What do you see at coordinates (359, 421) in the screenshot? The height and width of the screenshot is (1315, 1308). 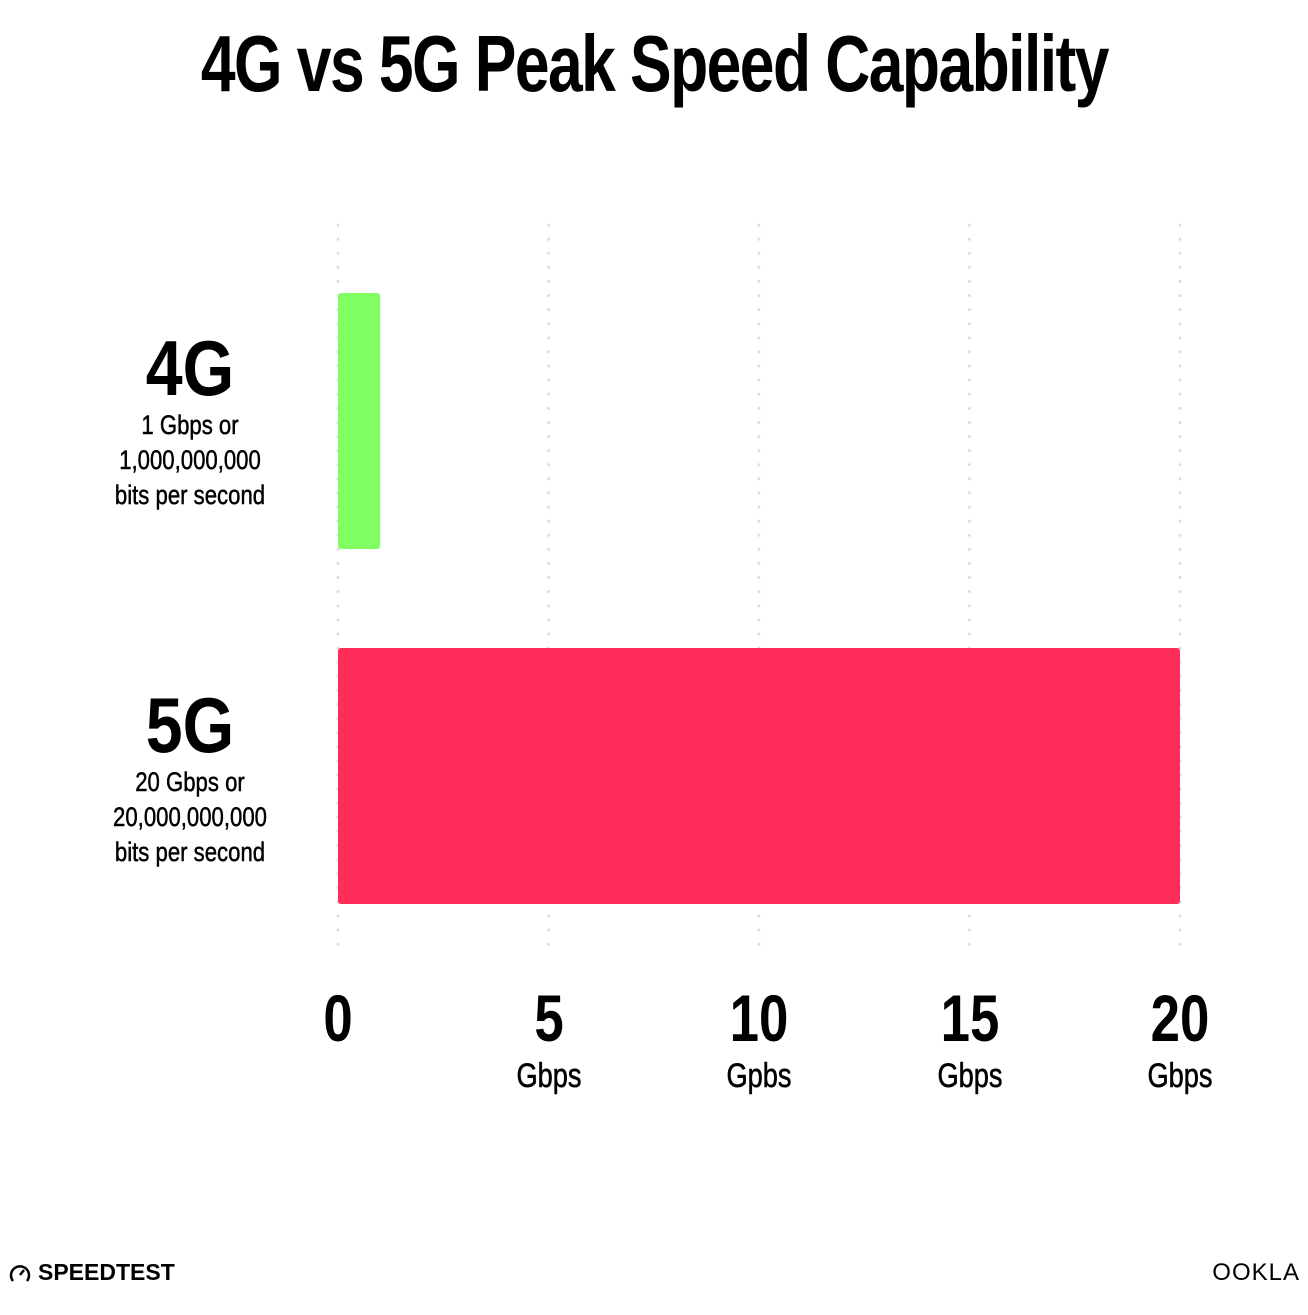 I see `bar-4g` at bounding box center [359, 421].